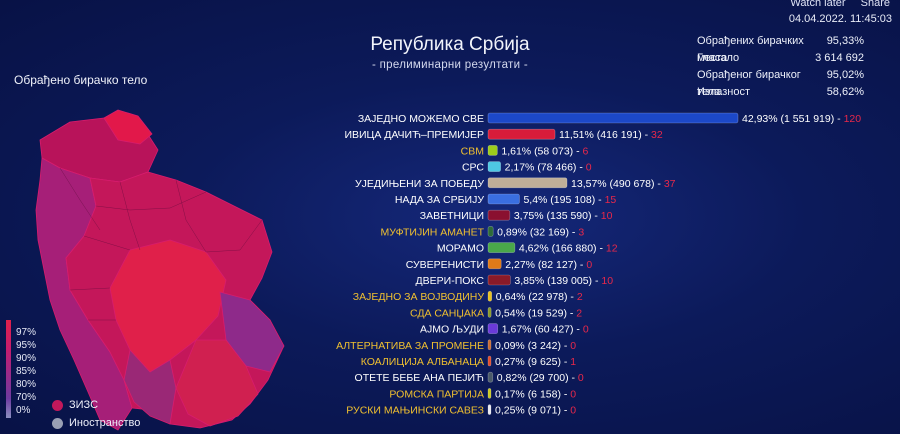 The height and width of the screenshot is (434, 900). I want to click on value-label: 0,17% (6 158) - 0, so click(535, 394).